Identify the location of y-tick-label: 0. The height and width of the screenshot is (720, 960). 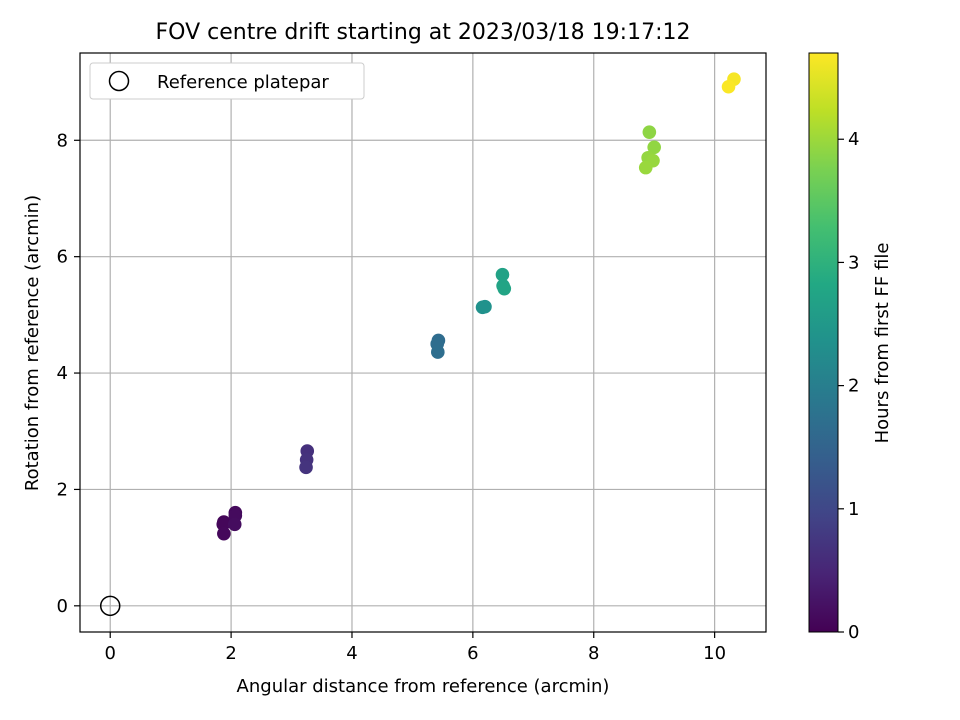
(62, 606).